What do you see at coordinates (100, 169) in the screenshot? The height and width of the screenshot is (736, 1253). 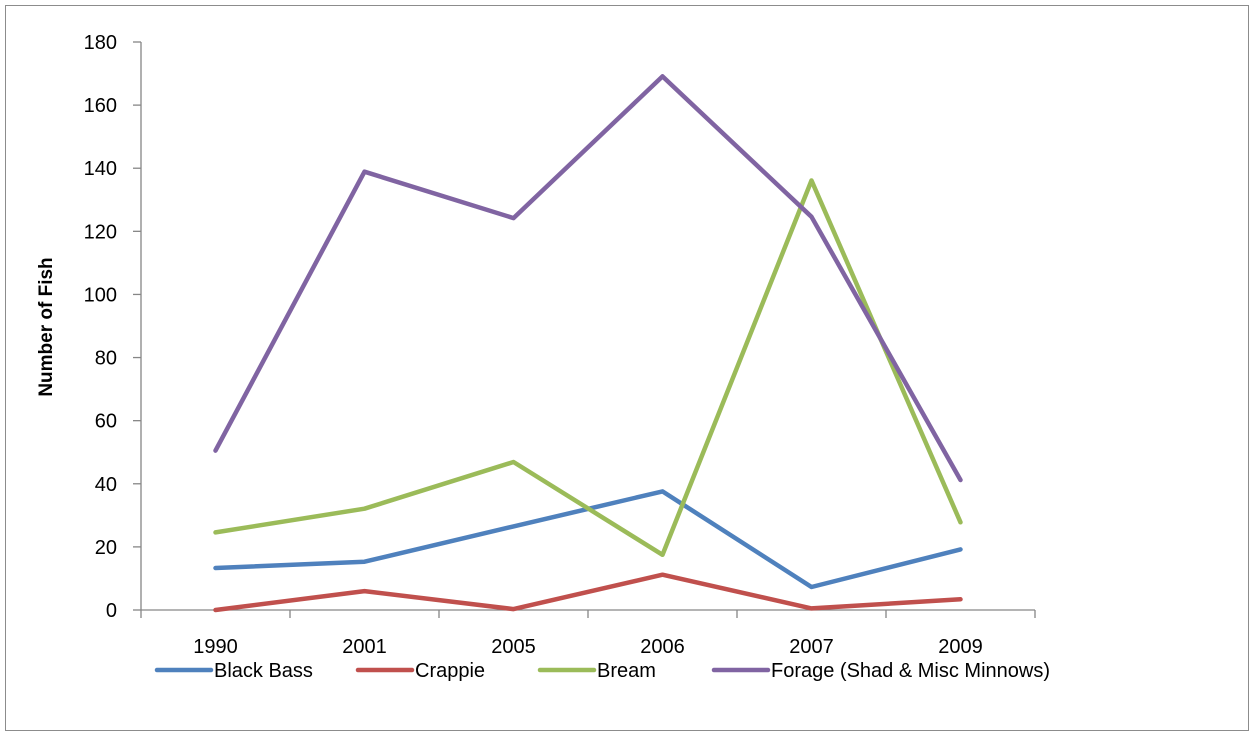 I see `y-tick-label: 140` at bounding box center [100, 169].